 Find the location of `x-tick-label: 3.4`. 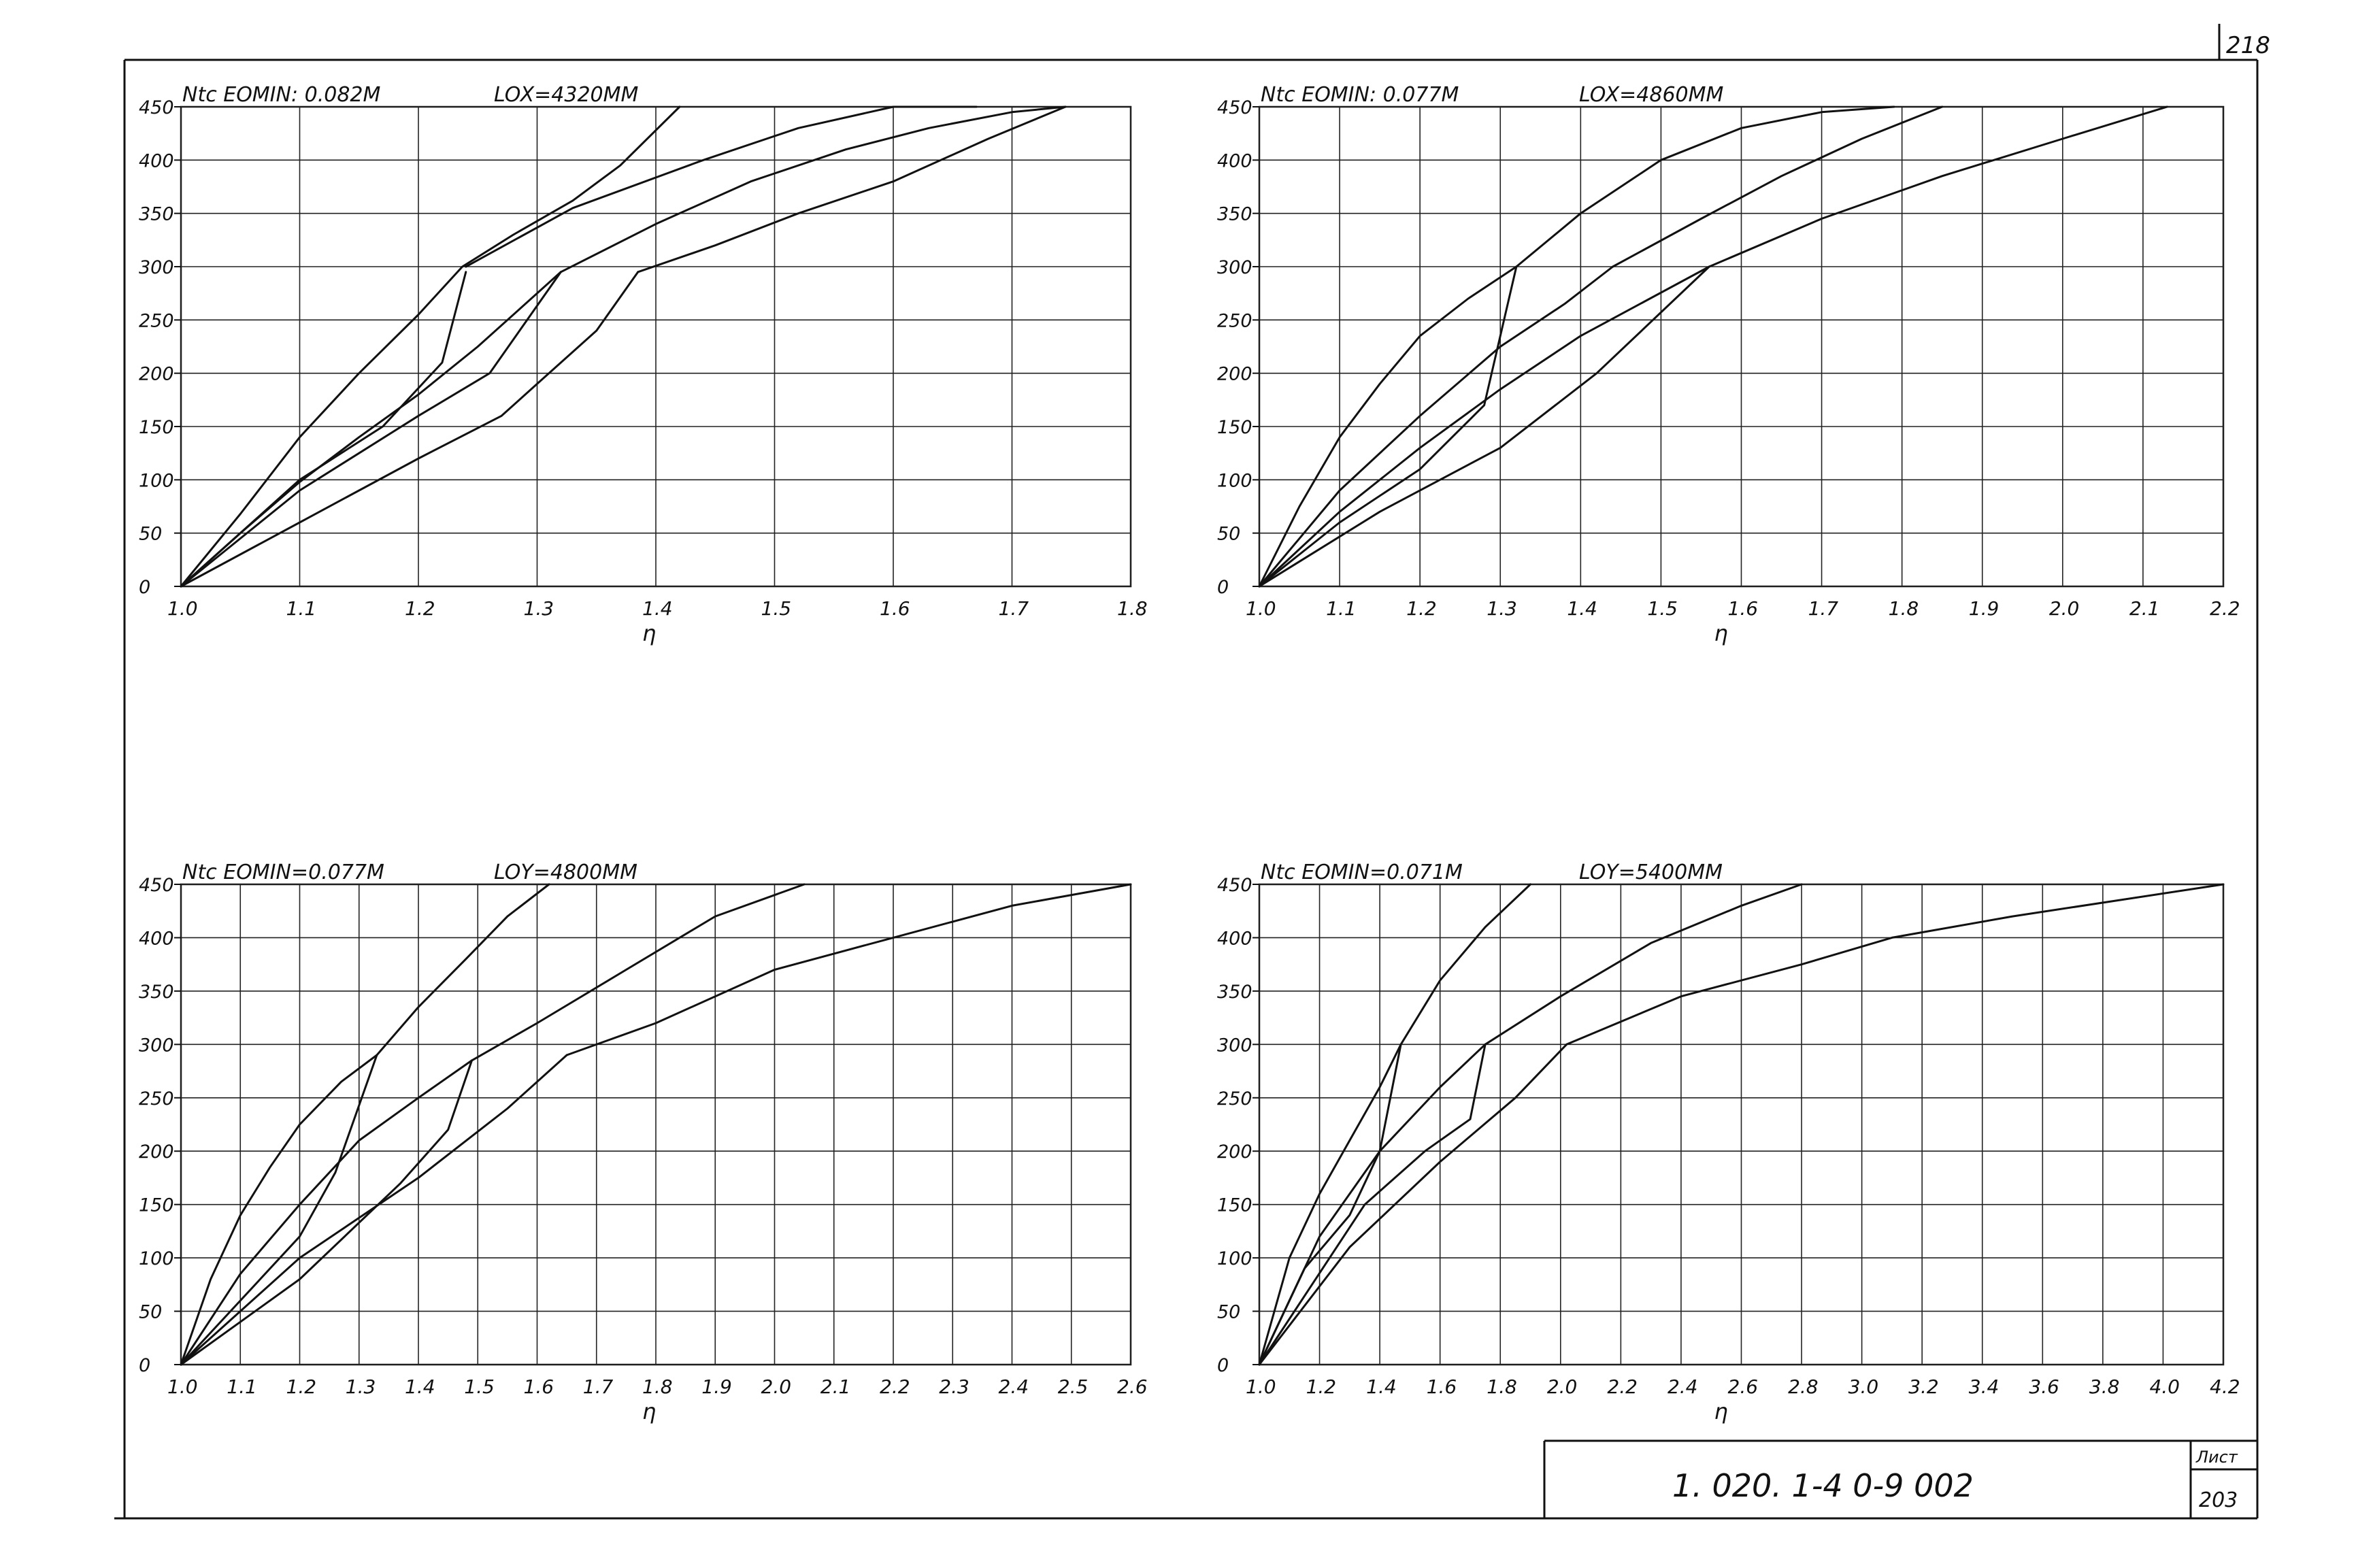

x-tick-label: 3.4 is located at coordinates (1984, 1386).